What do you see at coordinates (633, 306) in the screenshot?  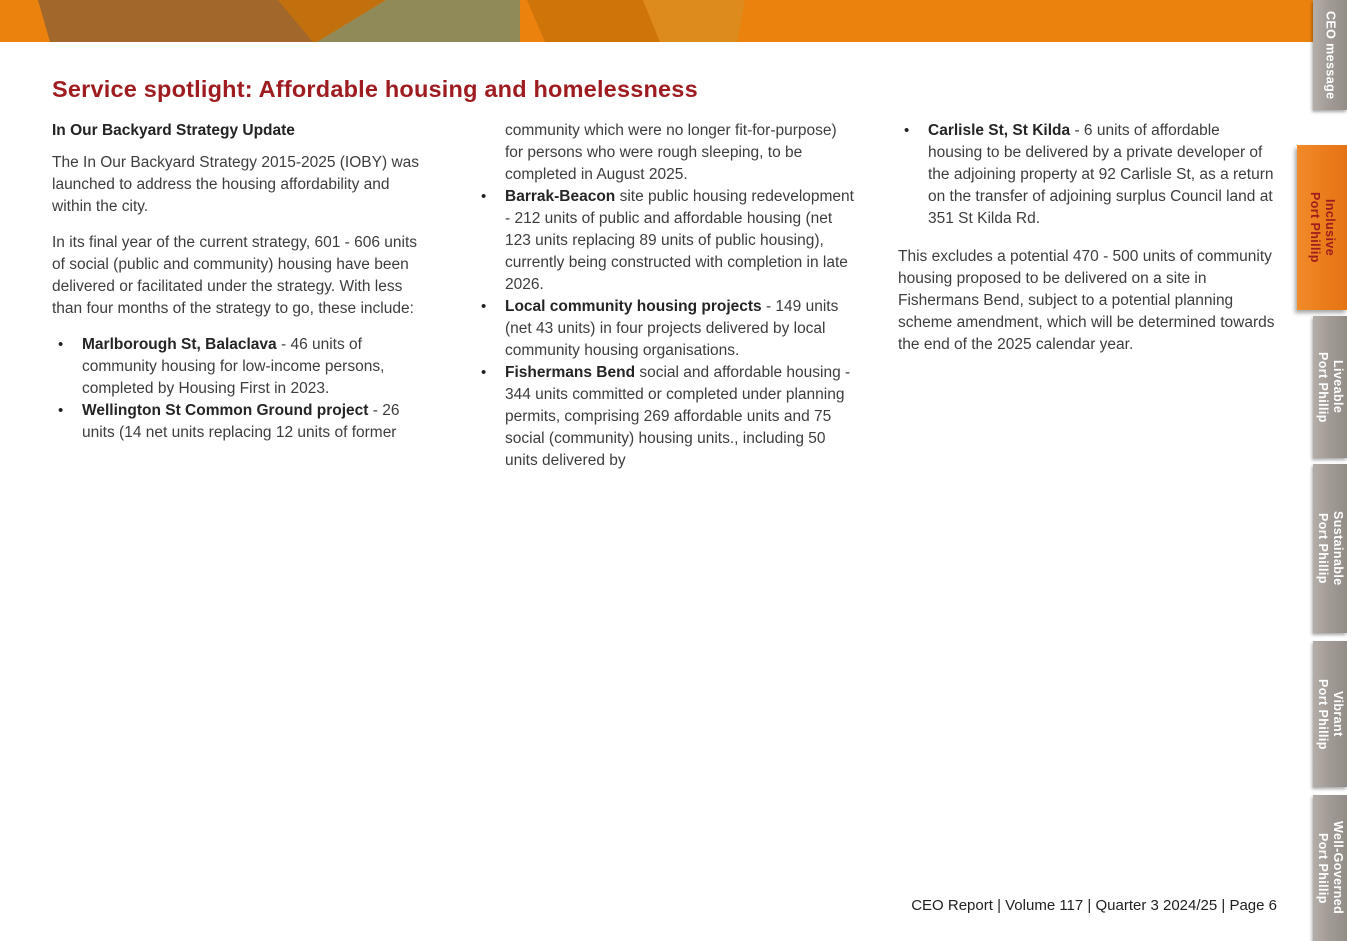 I see `bullet-lead: Local community housing projects` at bounding box center [633, 306].